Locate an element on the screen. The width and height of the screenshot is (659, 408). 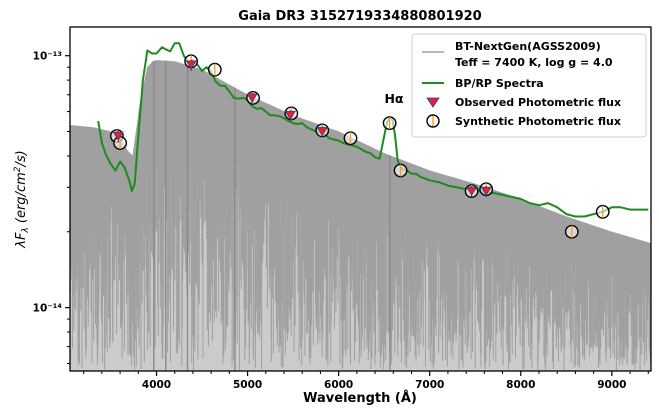
y-axis-label: λFλ (erg/cm2/s) is located at coordinates (22, 199).